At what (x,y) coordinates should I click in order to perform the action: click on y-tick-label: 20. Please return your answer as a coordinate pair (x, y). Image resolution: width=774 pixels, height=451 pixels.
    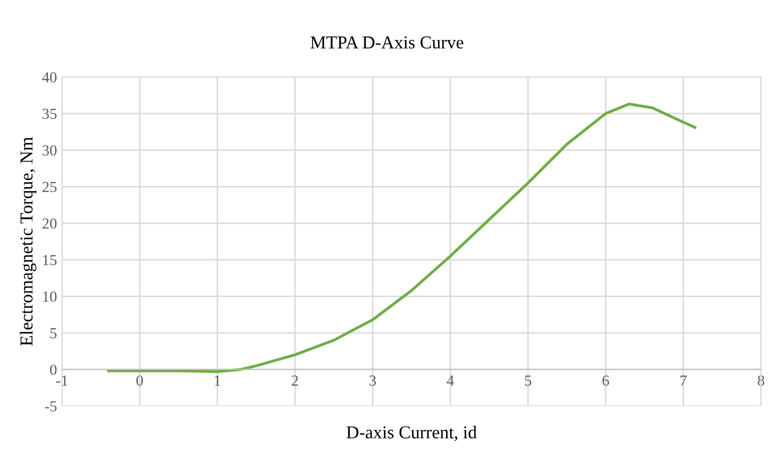
    Looking at the image, I should click on (49, 223).